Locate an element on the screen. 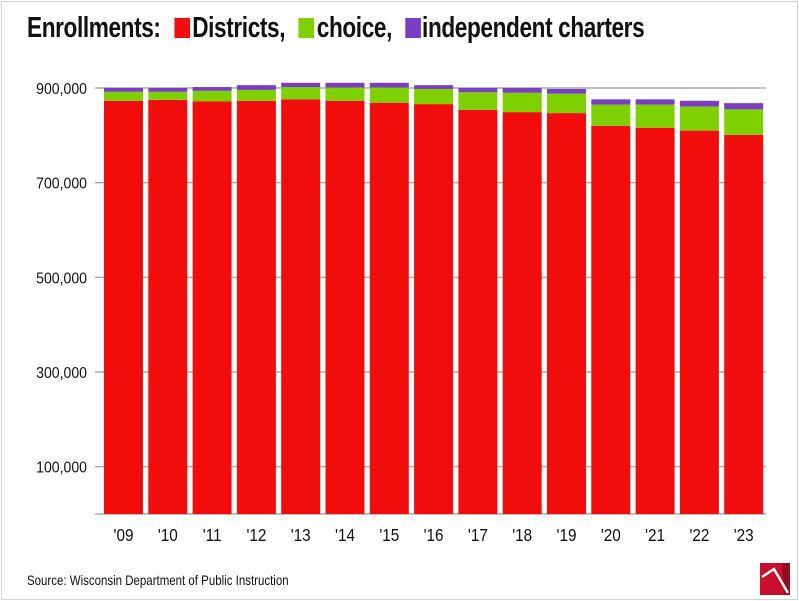  legend-swatch-choice is located at coordinates (306, 28).